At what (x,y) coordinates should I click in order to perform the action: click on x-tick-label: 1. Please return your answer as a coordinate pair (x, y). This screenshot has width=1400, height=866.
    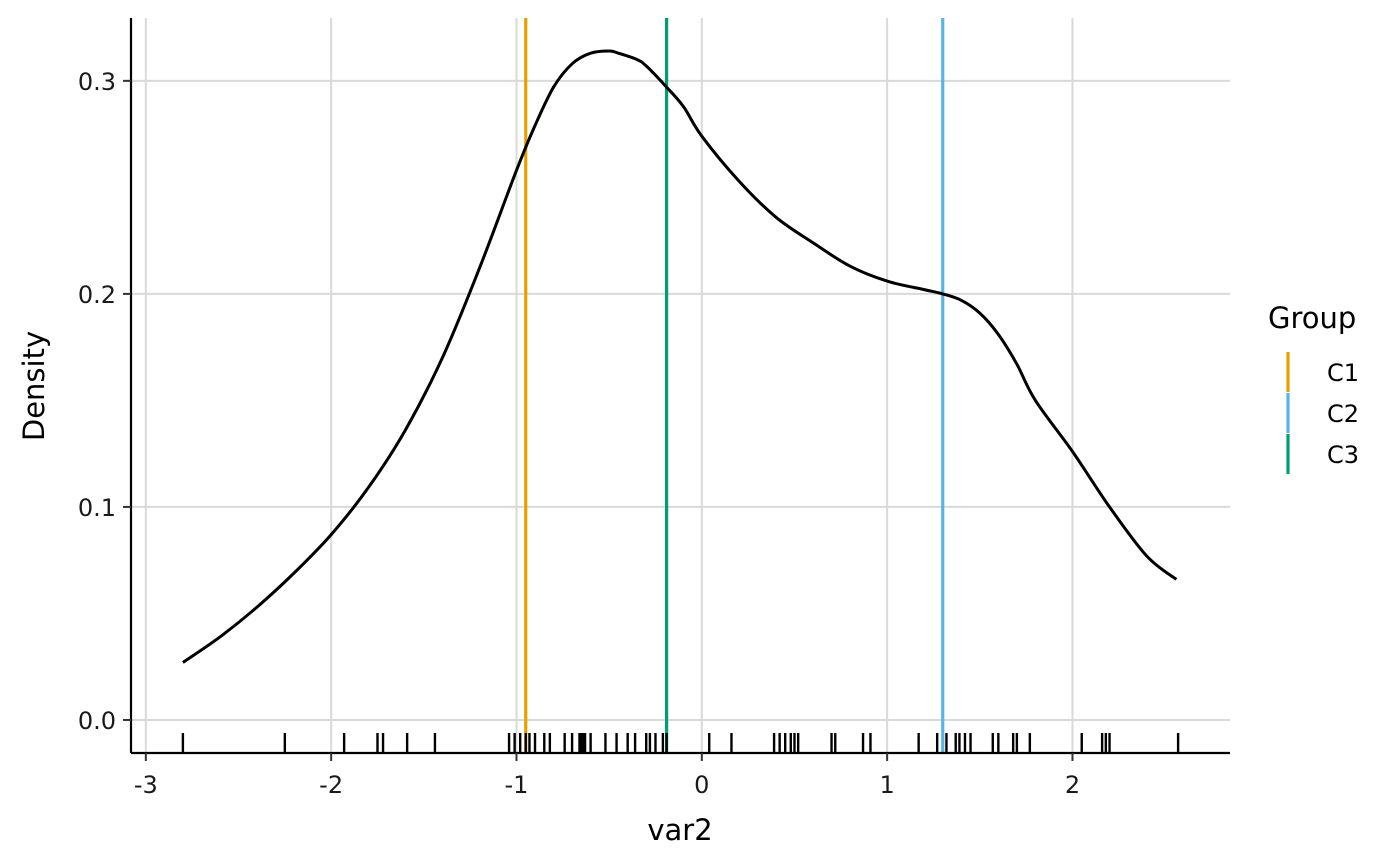
    Looking at the image, I should click on (887, 785).